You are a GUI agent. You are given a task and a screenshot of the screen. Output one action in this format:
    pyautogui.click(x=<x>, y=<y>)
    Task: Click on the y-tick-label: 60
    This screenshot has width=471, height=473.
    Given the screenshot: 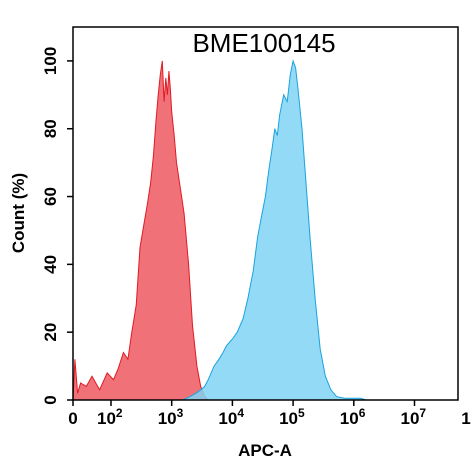 What is the action you would take?
    pyautogui.click(x=50, y=196)
    